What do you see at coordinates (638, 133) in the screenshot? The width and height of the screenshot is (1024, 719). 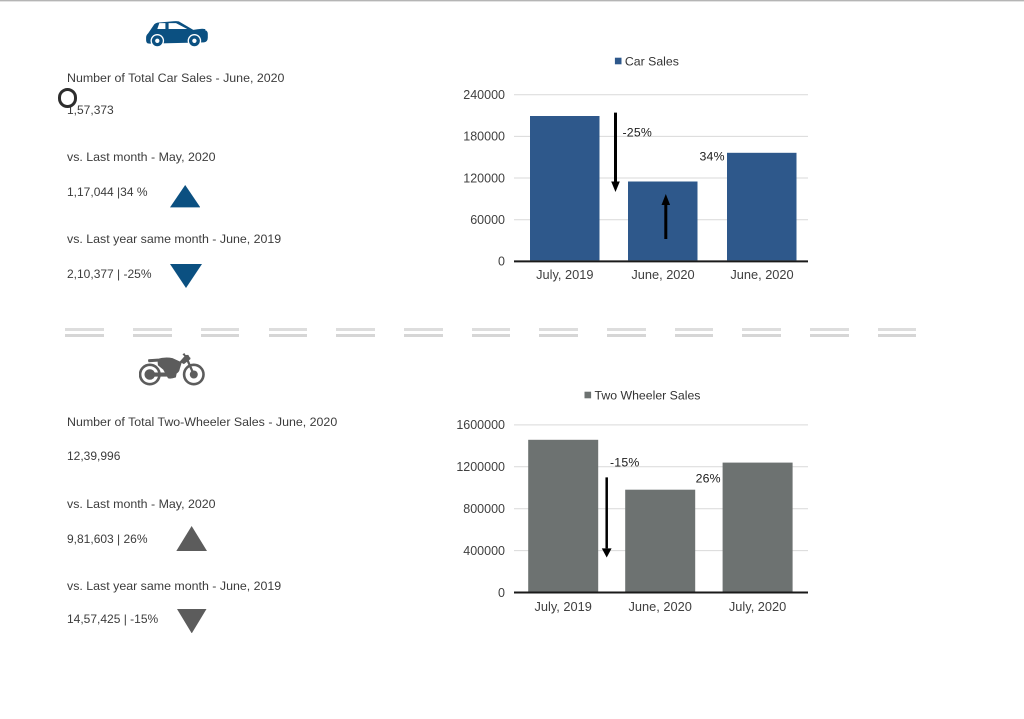 I see `svg-text: -25%` at bounding box center [638, 133].